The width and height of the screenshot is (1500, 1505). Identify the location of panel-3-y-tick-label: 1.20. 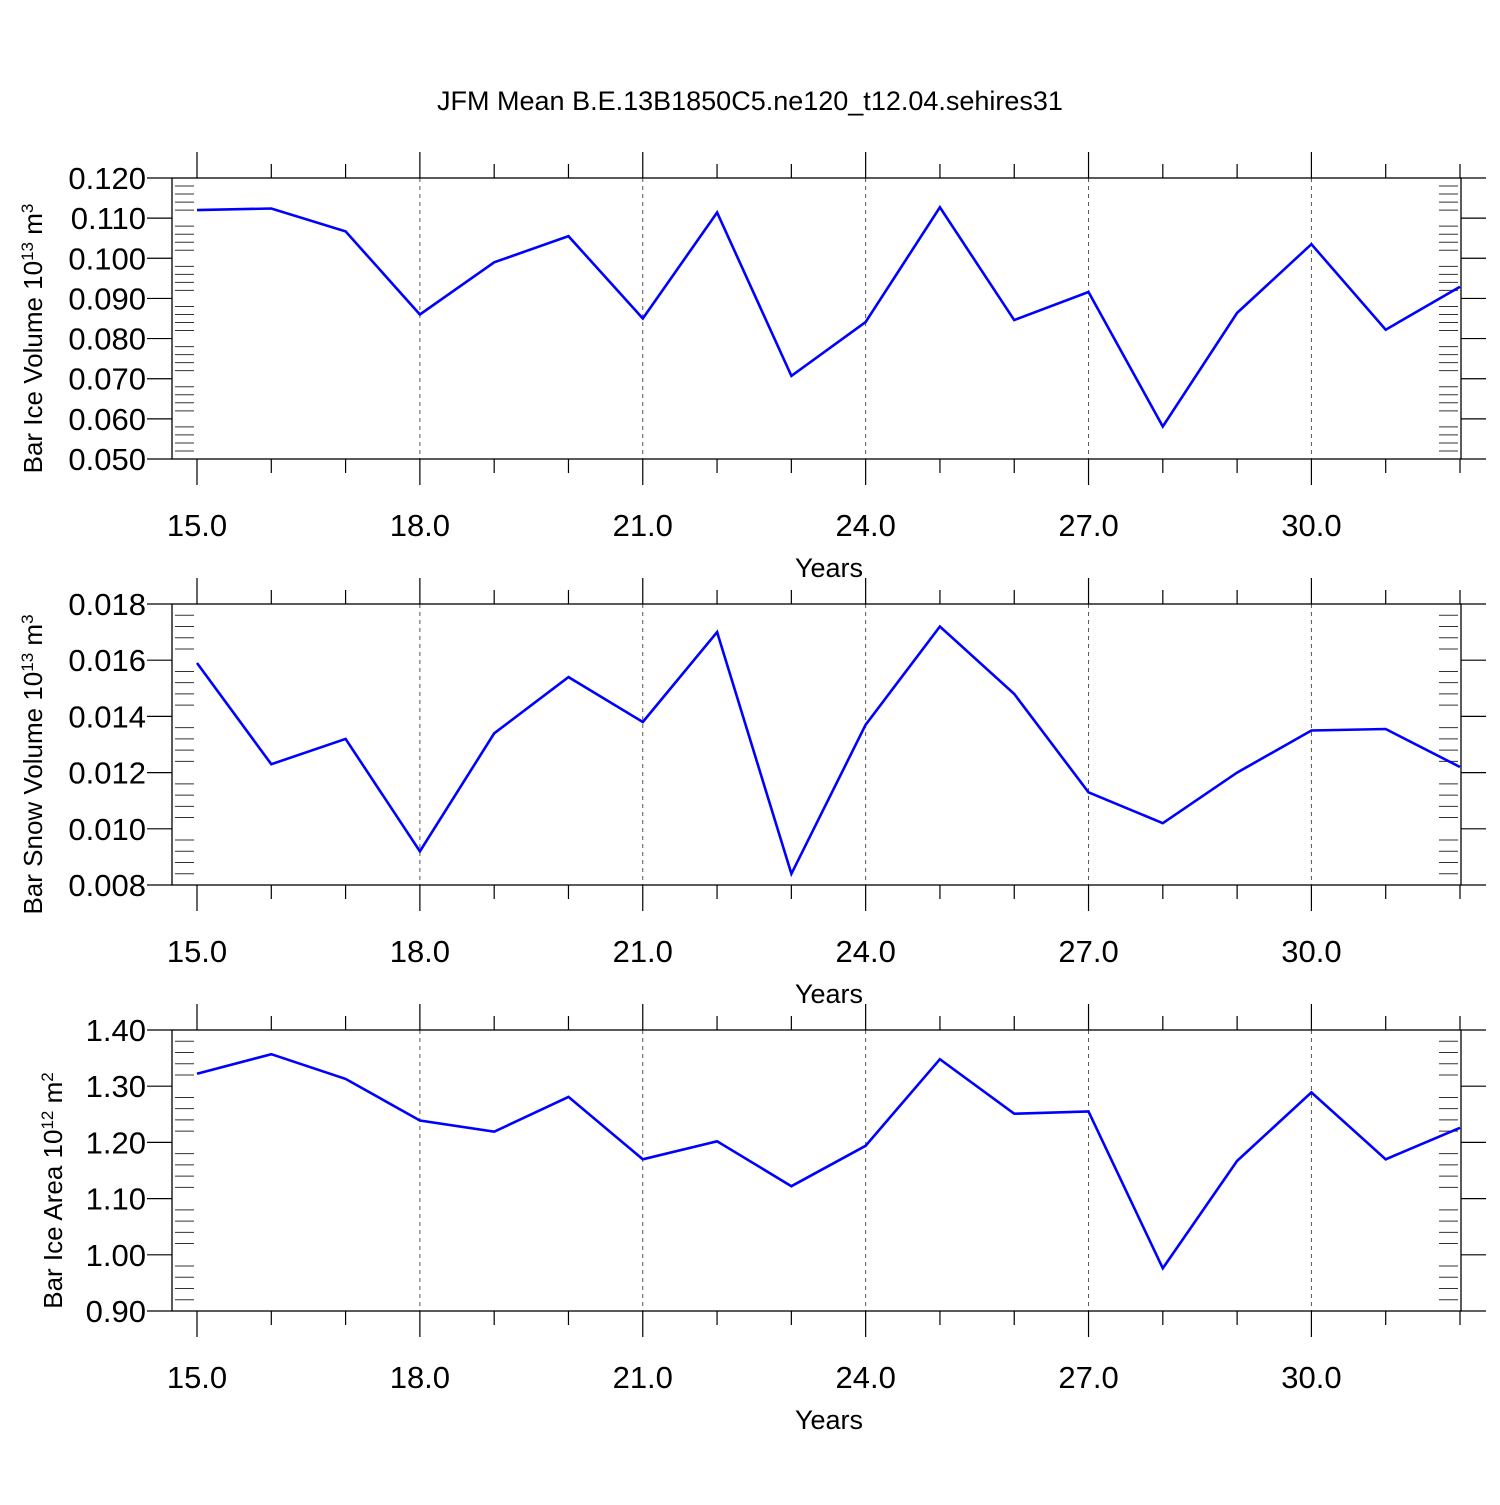
(116, 1142).